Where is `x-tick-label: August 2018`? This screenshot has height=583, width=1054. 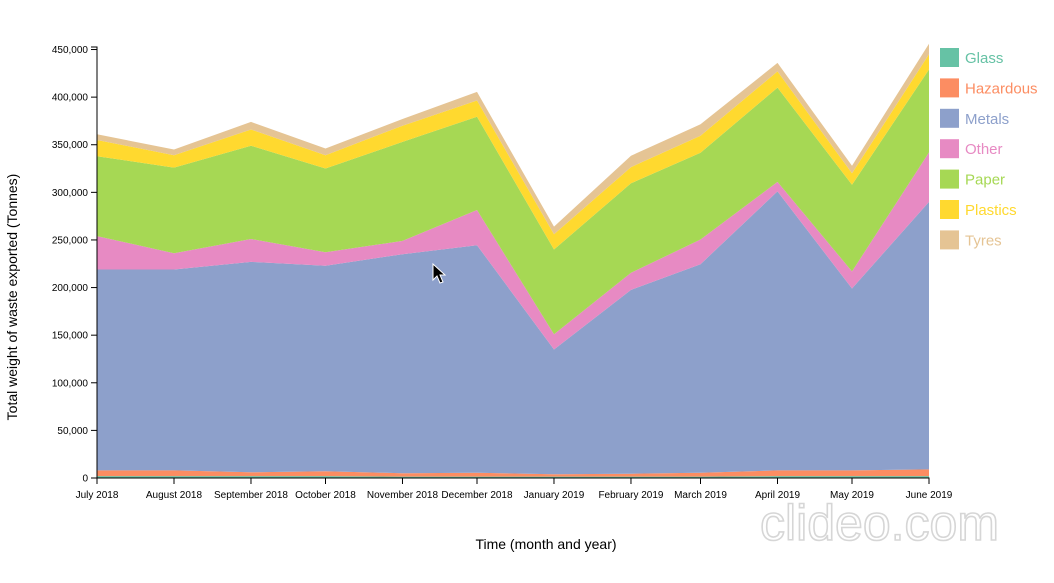 x-tick-label: August 2018 is located at coordinates (174, 495).